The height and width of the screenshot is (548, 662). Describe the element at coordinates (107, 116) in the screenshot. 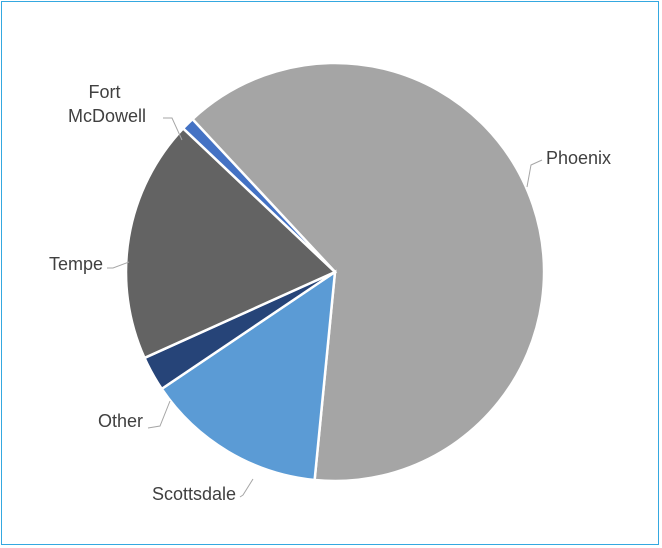

I see `label-fort-mcdowell-line2: McDowell` at that location.